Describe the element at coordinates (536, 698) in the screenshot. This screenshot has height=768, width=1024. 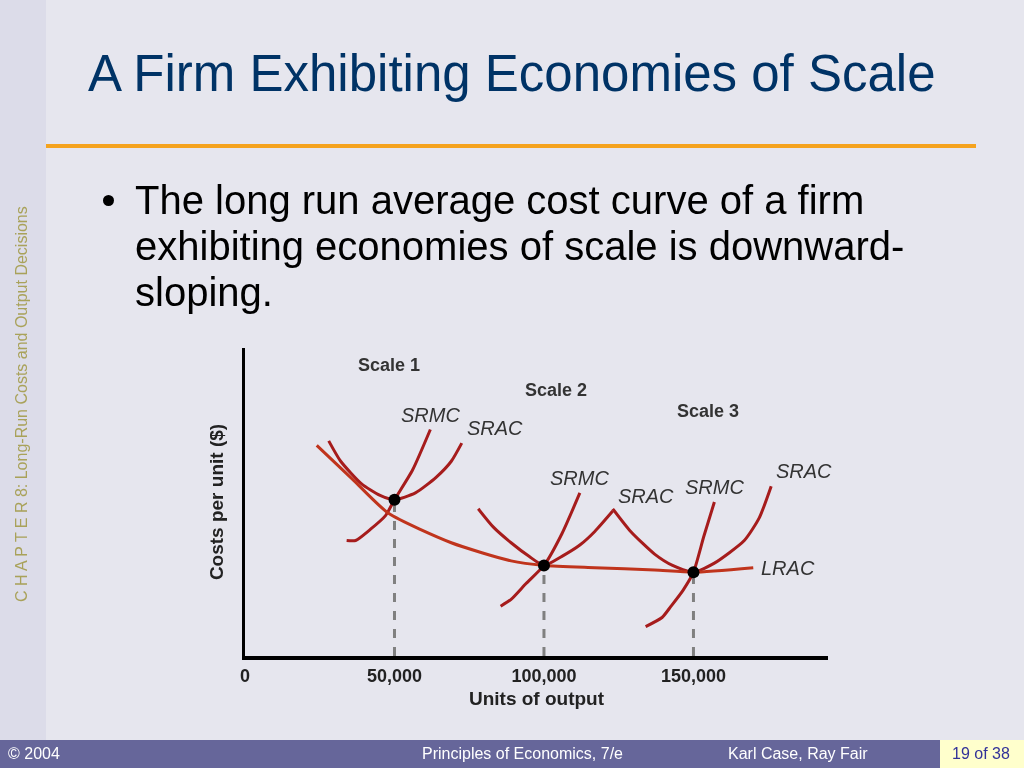
I see `x-axis-title: Units of output` at that location.